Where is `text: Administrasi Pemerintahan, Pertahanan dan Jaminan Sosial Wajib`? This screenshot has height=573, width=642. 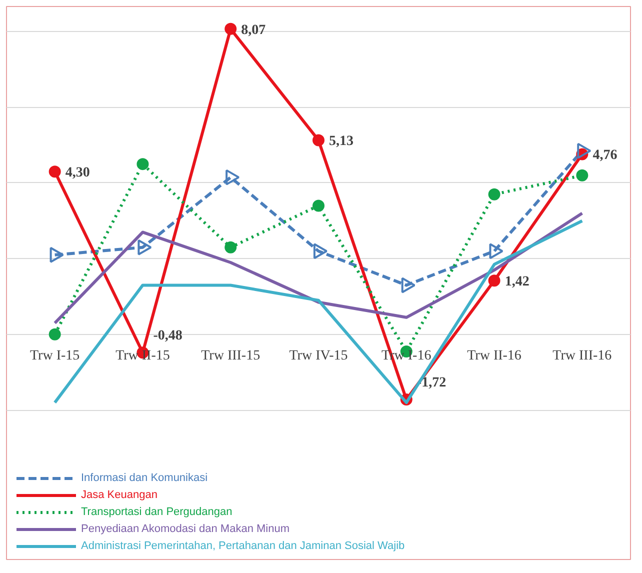
text: Administrasi Pemerintahan, Pertahanan dan Jaminan Sosial Wajib is located at coordinates (243, 546).